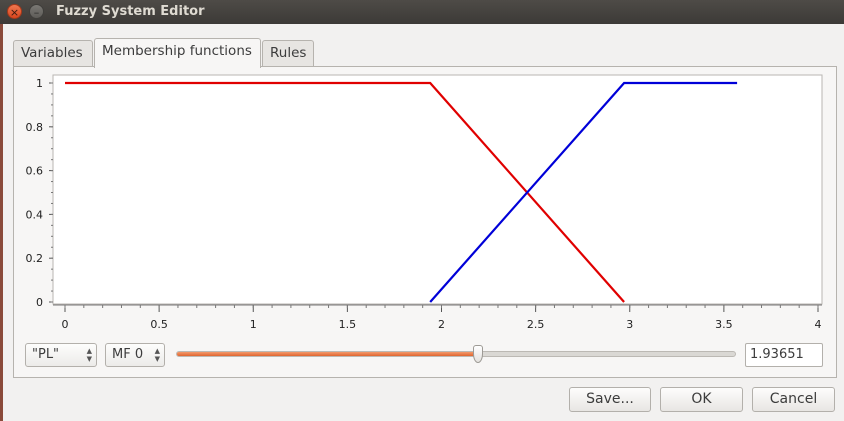  Describe the element at coordinates (253, 324) in the screenshot. I see `x-tick-label: 1` at that location.